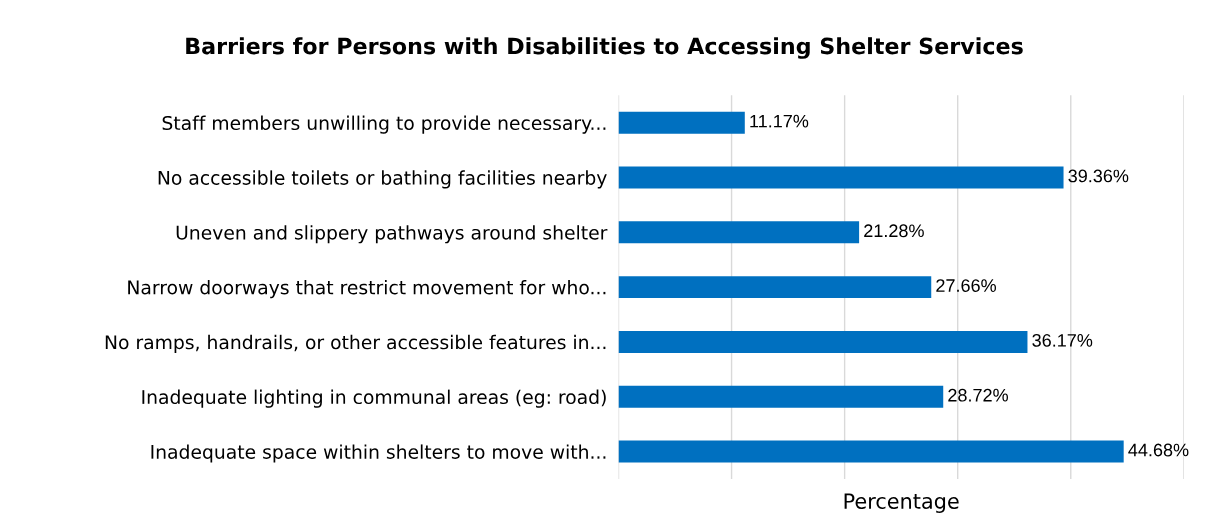 The height and width of the screenshot is (515, 1208). I want to click on y-tick-label: Inadequate lighting in communal areas (eg: road), so click(374, 398).